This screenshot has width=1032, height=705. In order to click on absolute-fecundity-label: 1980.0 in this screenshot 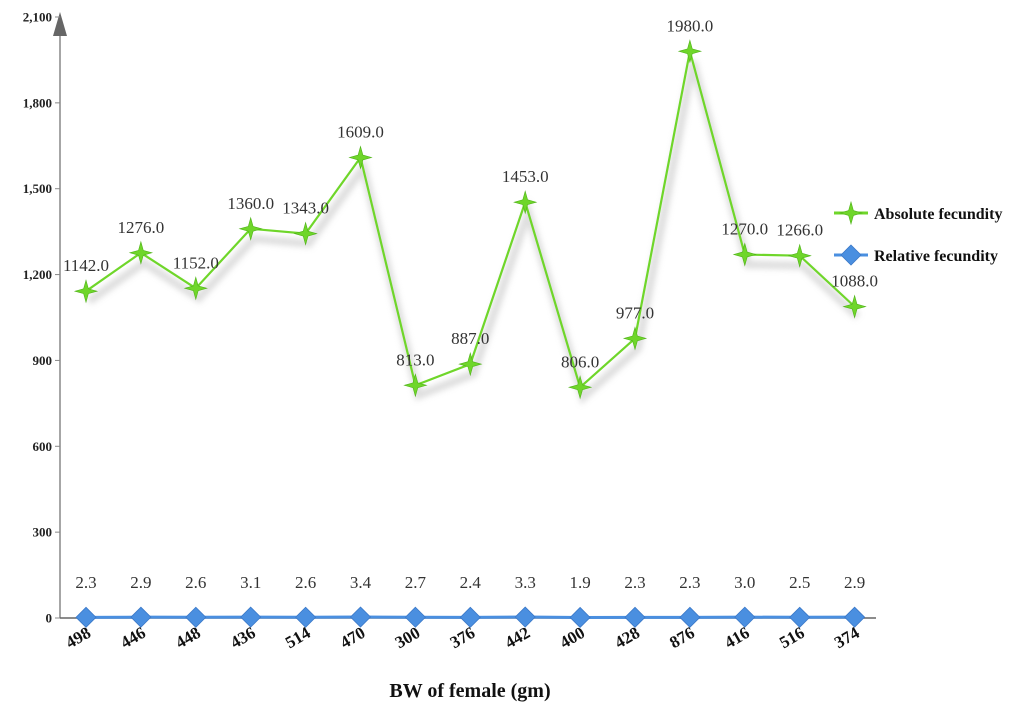, I will do `click(690, 25)`.